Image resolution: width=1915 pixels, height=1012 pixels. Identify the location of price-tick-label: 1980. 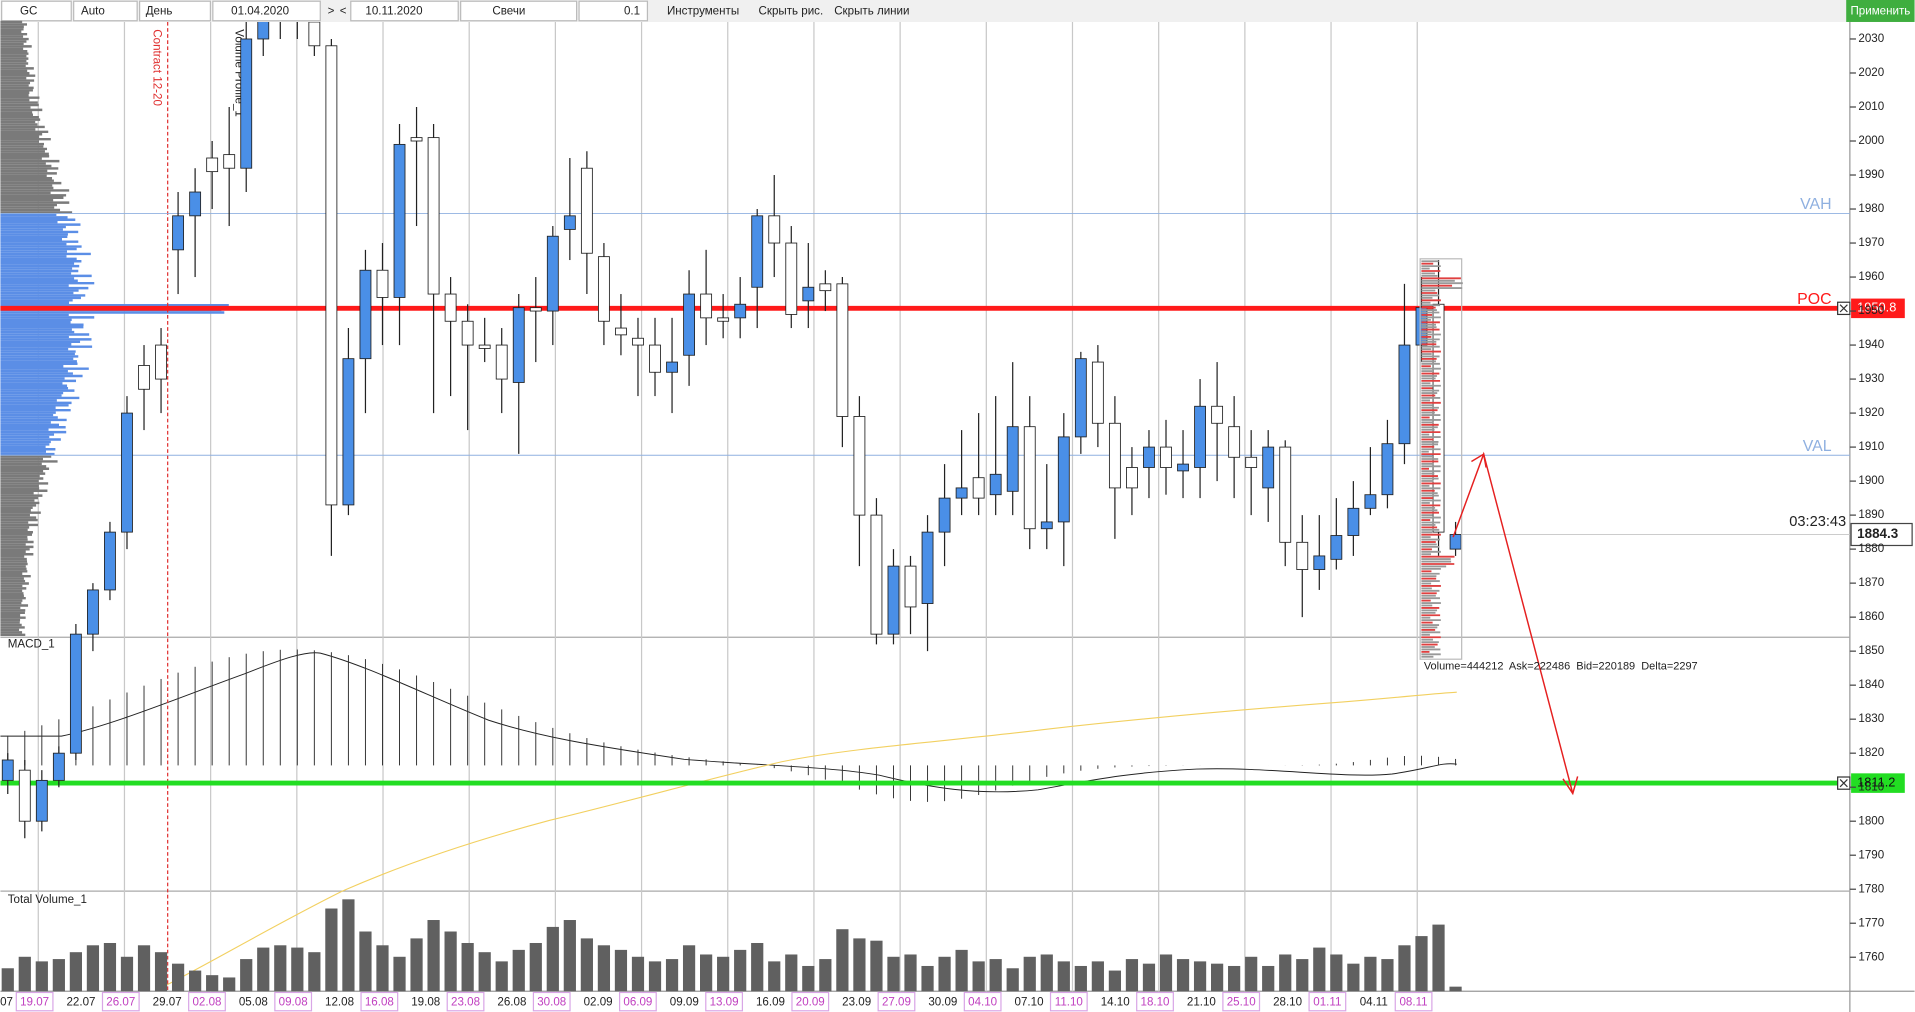
(1871, 209).